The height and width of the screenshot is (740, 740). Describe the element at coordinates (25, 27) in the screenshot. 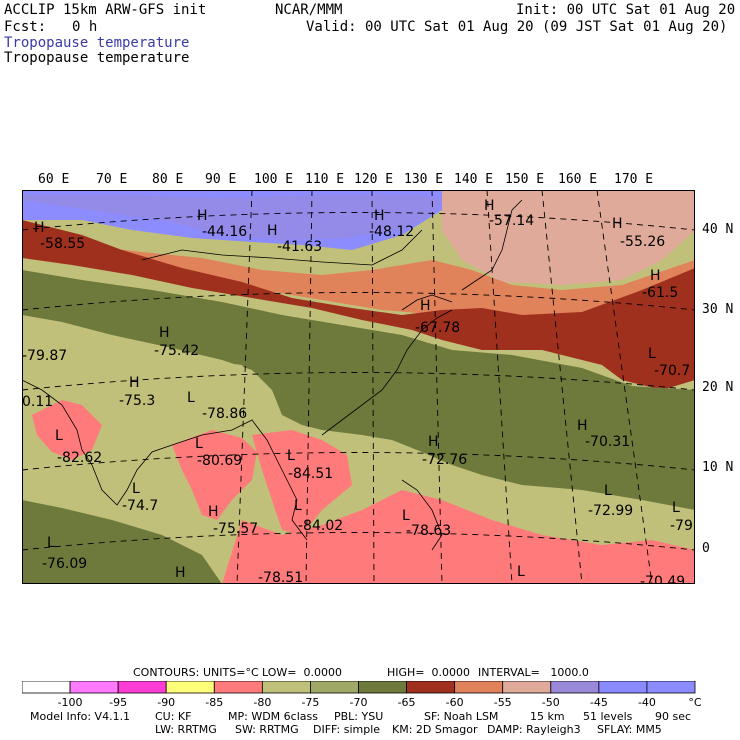

I see `fcst-label: Fcst:` at that location.